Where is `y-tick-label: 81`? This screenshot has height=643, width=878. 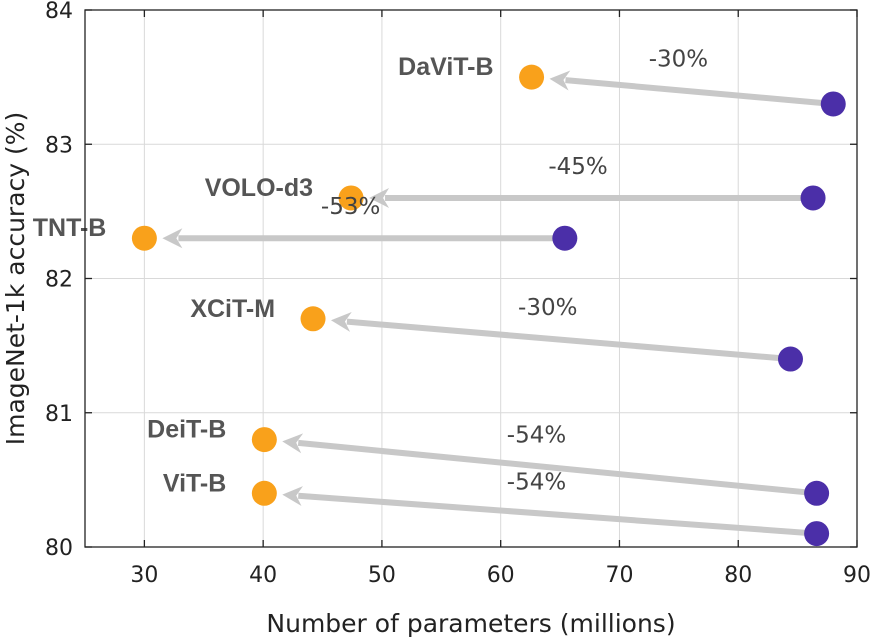
y-tick-label: 81 is located at coordinates (59, 414).